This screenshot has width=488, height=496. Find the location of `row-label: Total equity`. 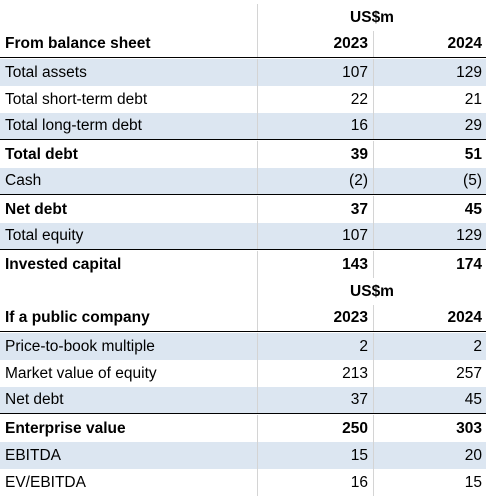

row-label: Total equity is located at coordinates (129, 236).